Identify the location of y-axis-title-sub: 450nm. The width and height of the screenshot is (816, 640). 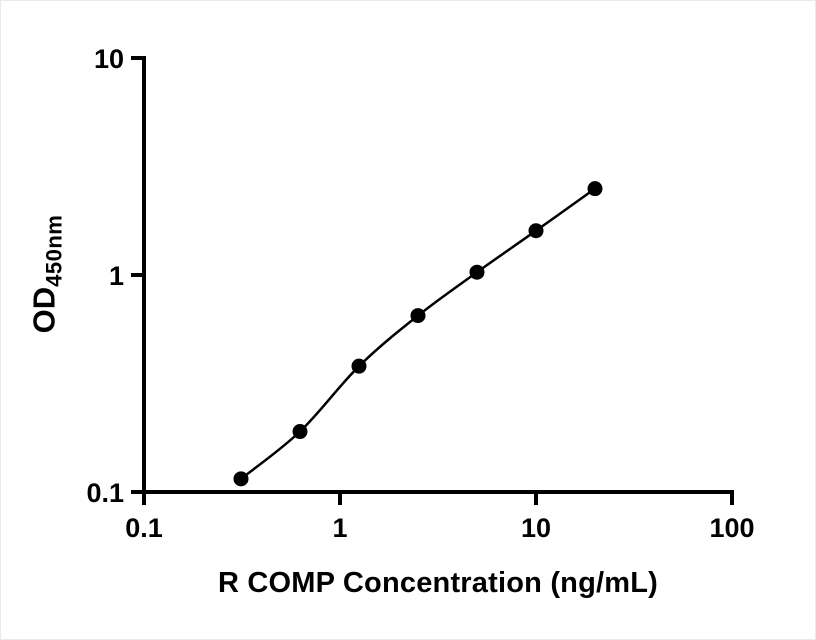
(54, 250).